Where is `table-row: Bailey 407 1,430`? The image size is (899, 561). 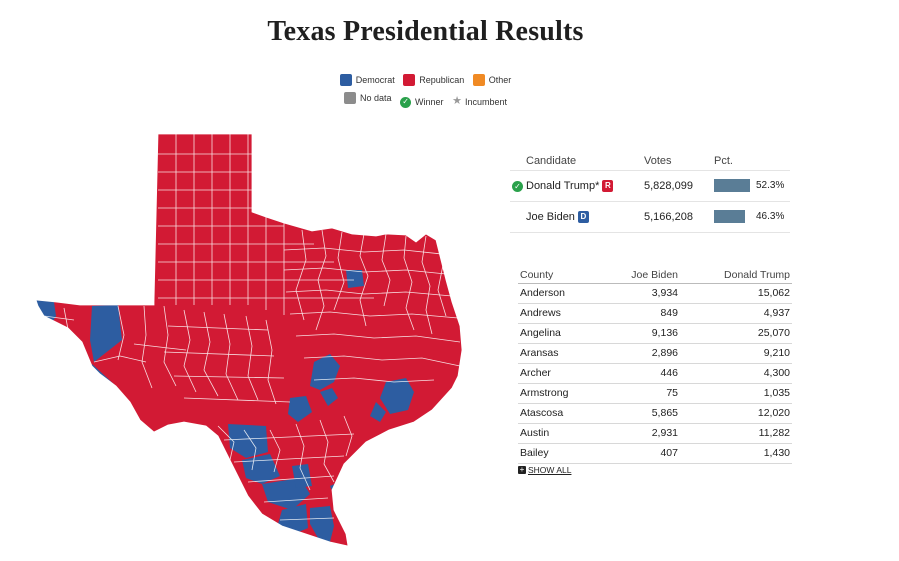
table-row: Bailey 407 1,430 is located at coordinates (655, 454).